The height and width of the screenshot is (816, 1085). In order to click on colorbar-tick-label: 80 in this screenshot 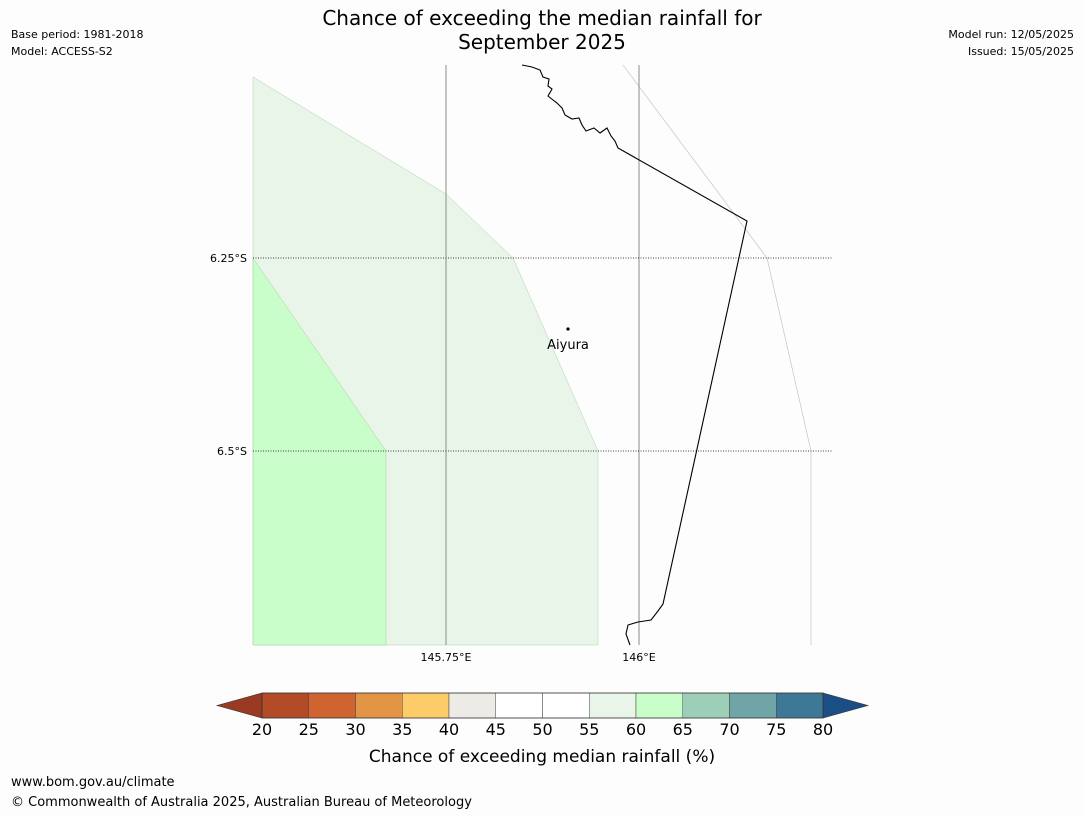, I will do `click(823, 729)`.